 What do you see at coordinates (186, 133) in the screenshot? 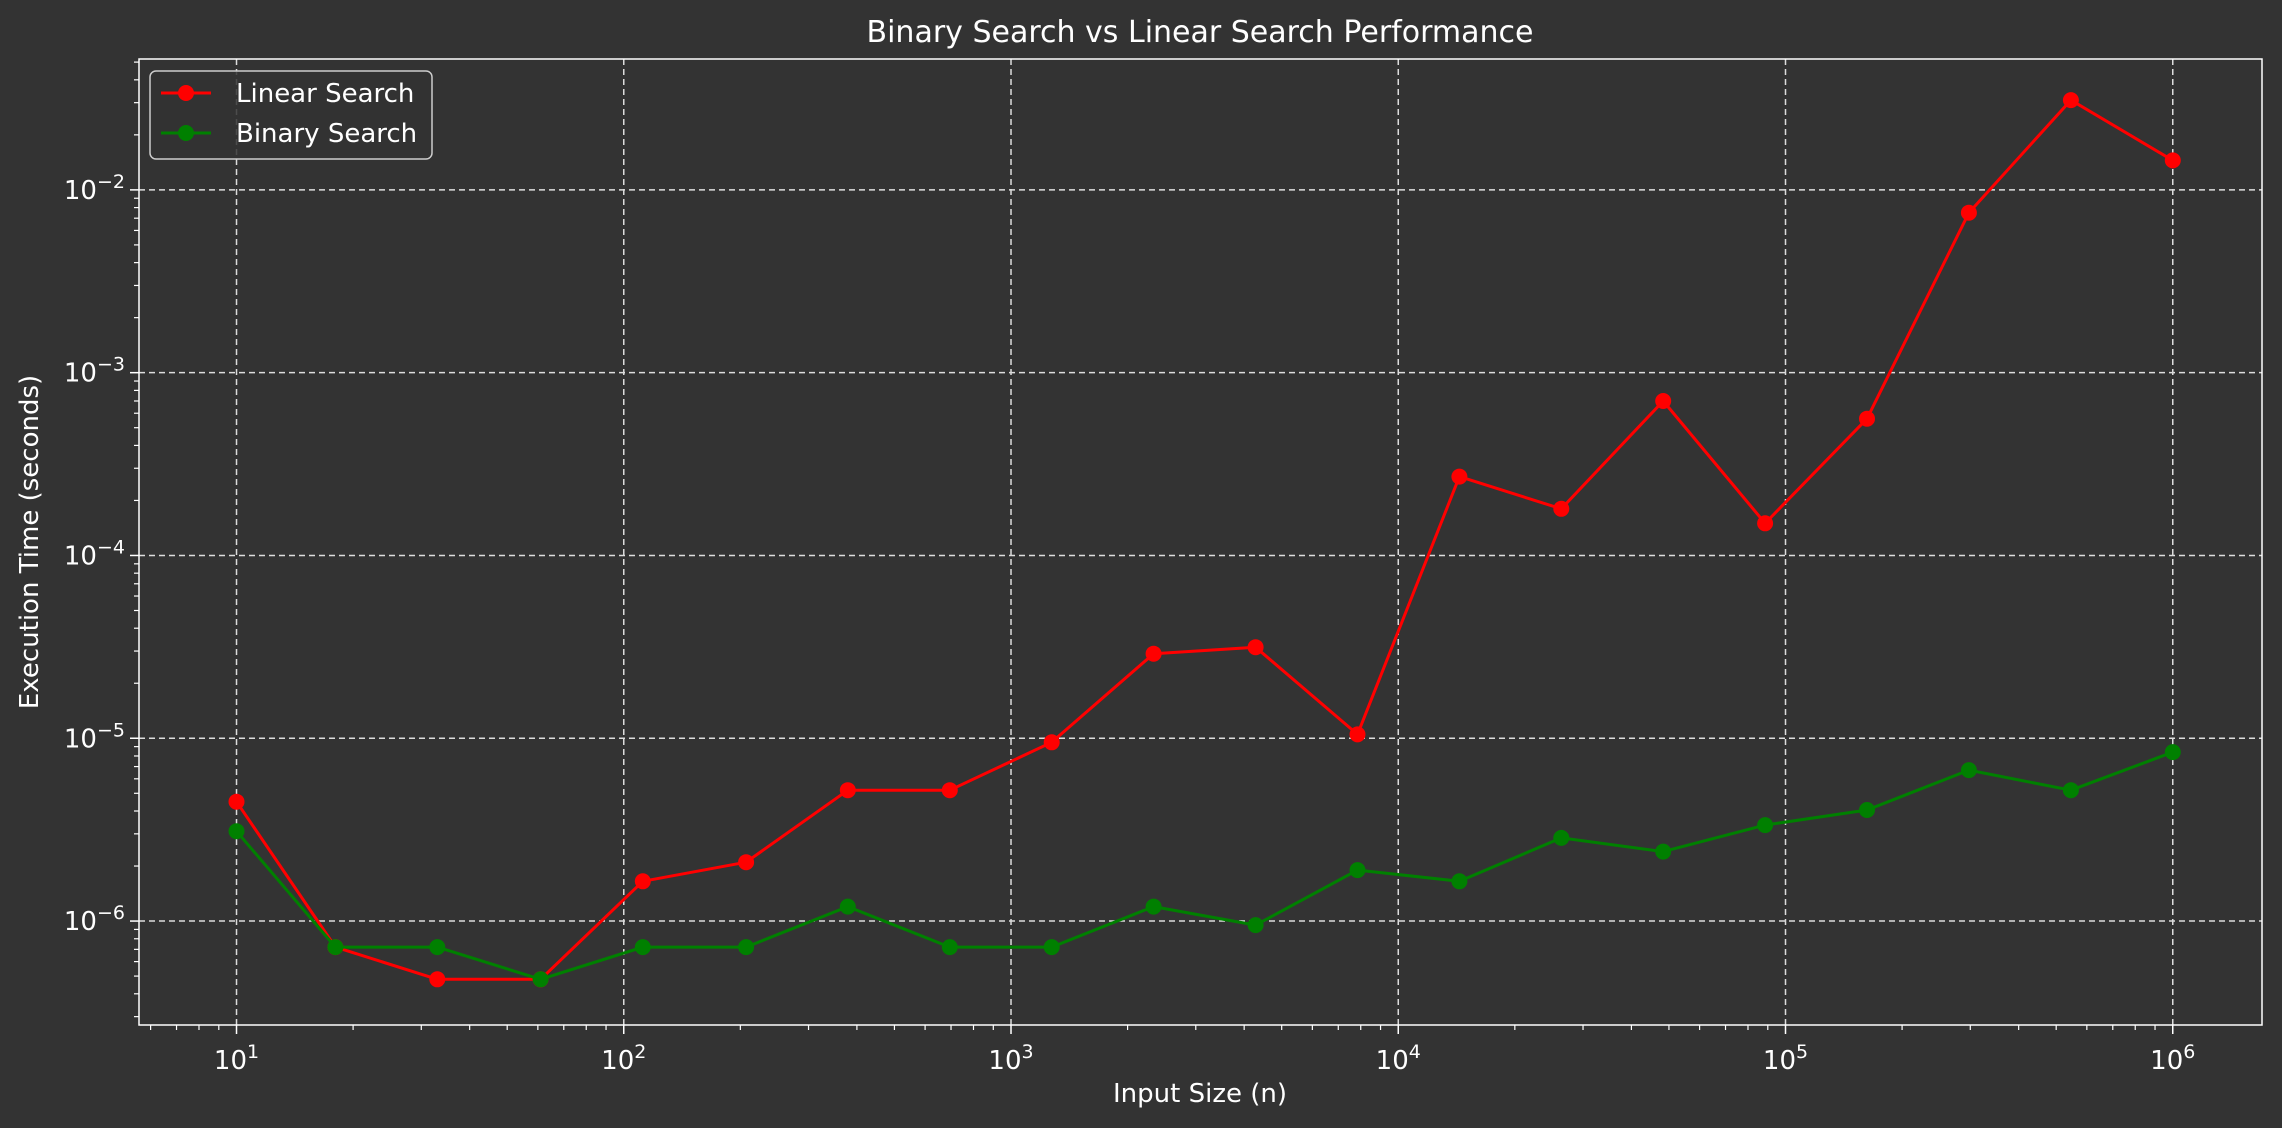
I see `legend-marker-binary-point` at bounding box center [186, 133].